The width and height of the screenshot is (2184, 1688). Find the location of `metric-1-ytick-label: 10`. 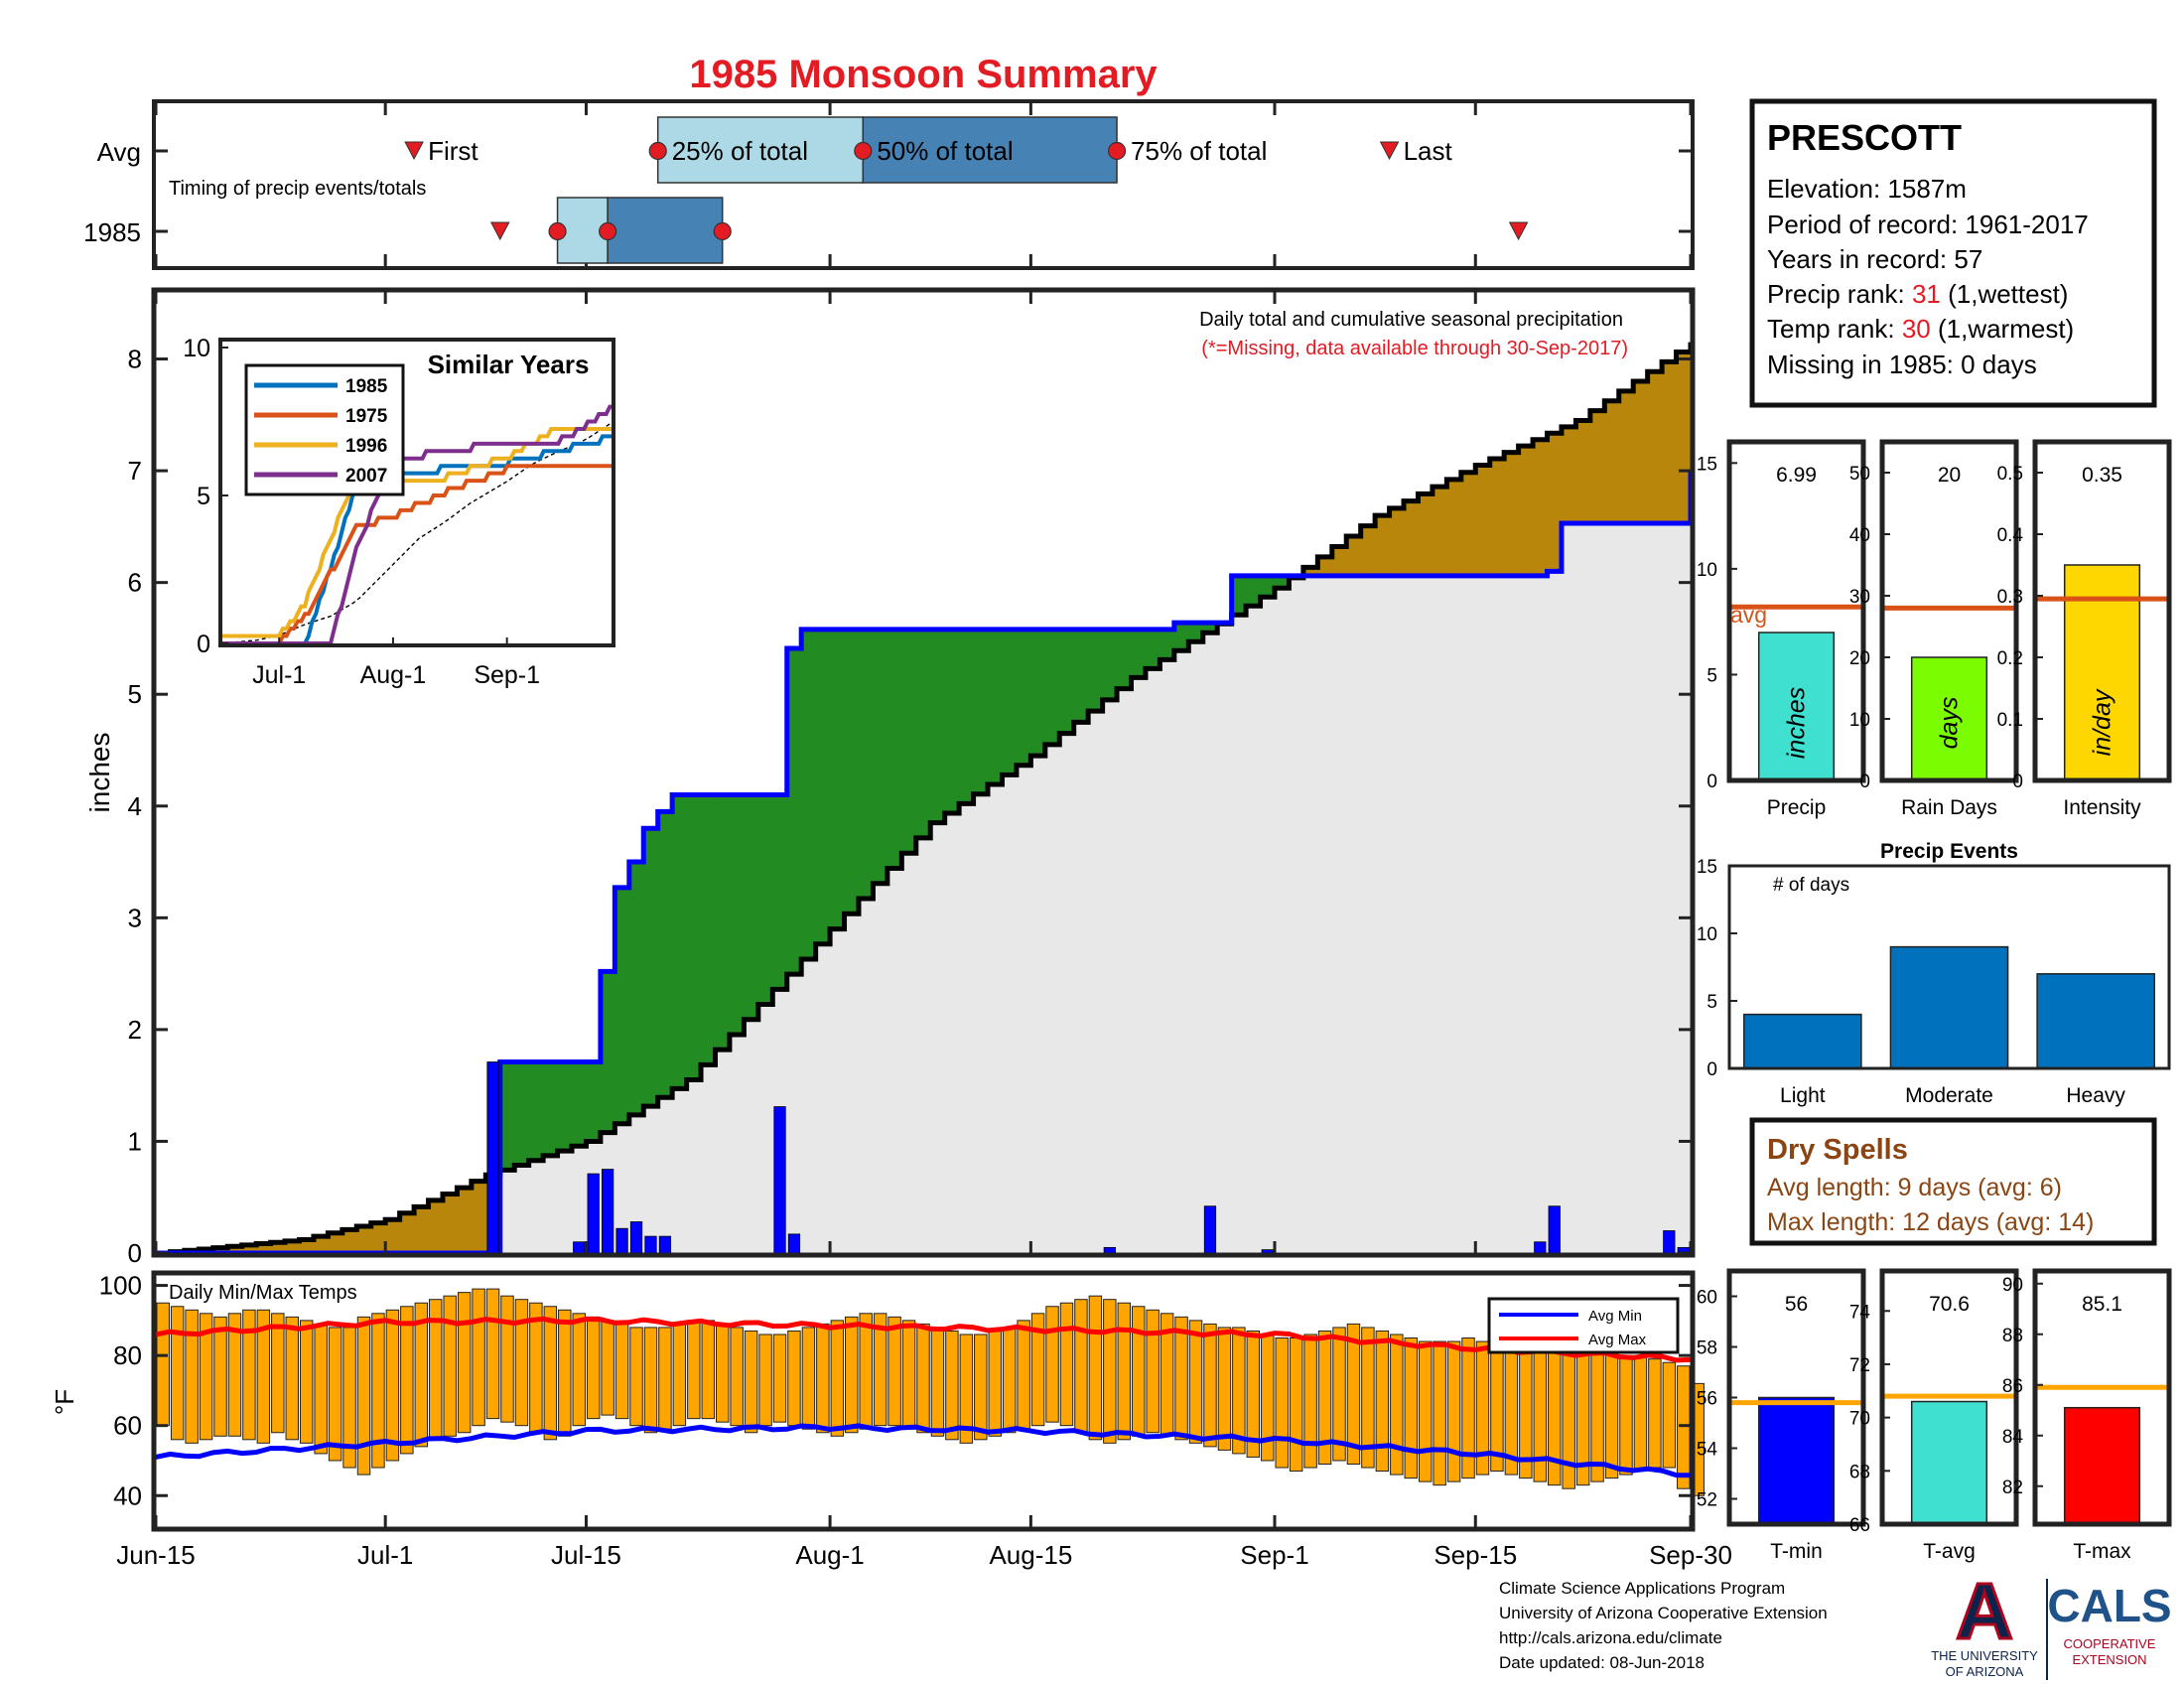

metric-1-ytick-label: 10 is located at coordinates (1859, 720).